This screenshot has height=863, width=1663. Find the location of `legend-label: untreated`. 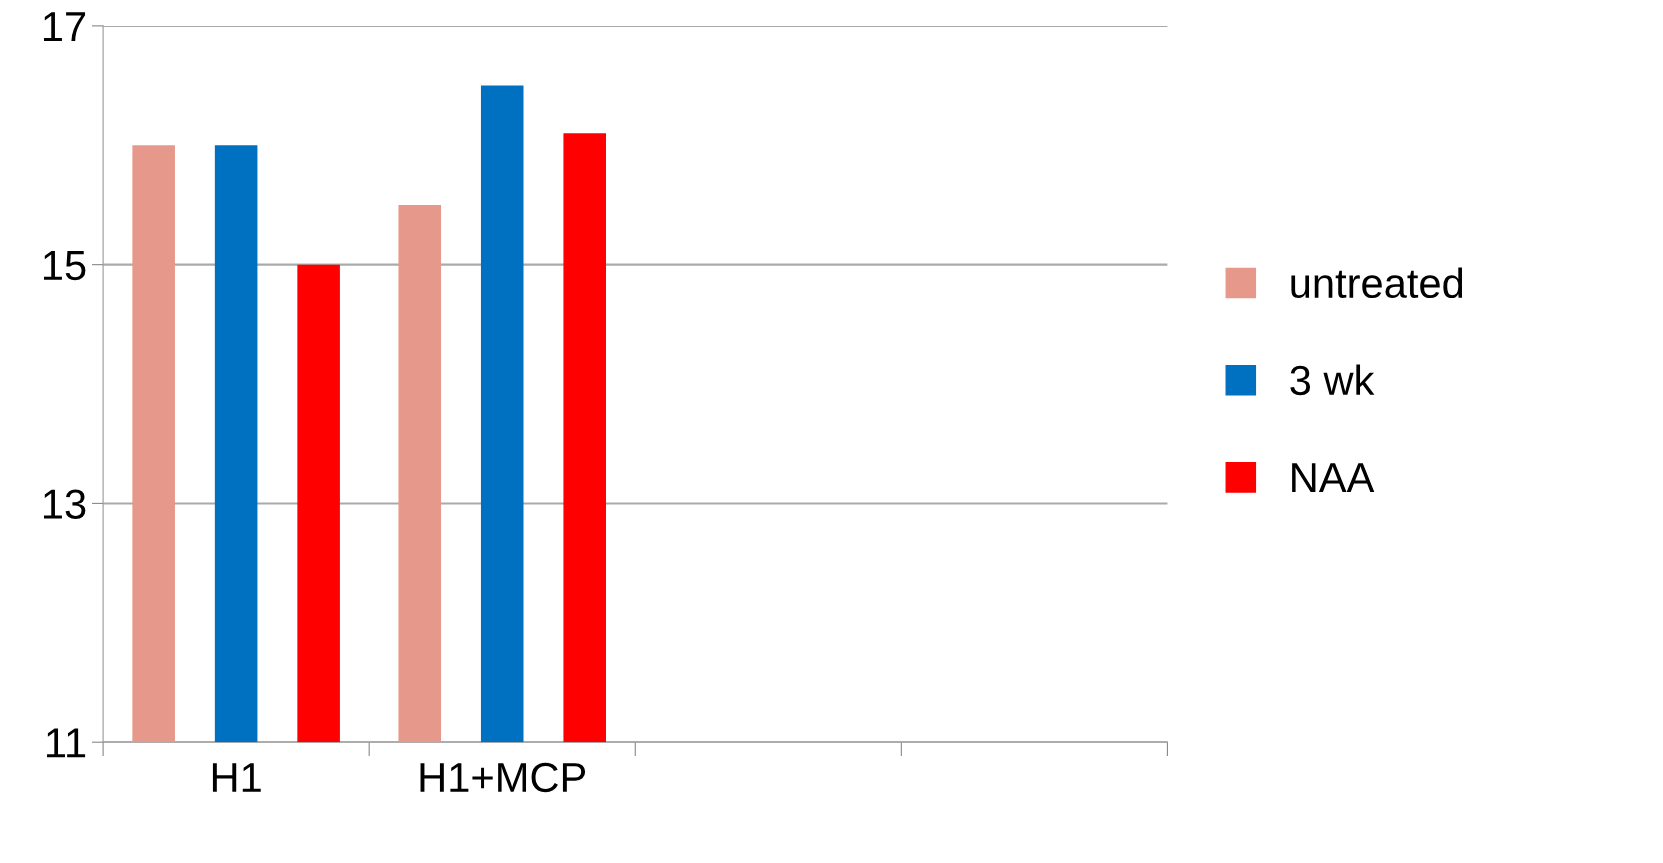

legend-label: untreated is located at coordinates (1377, 283).